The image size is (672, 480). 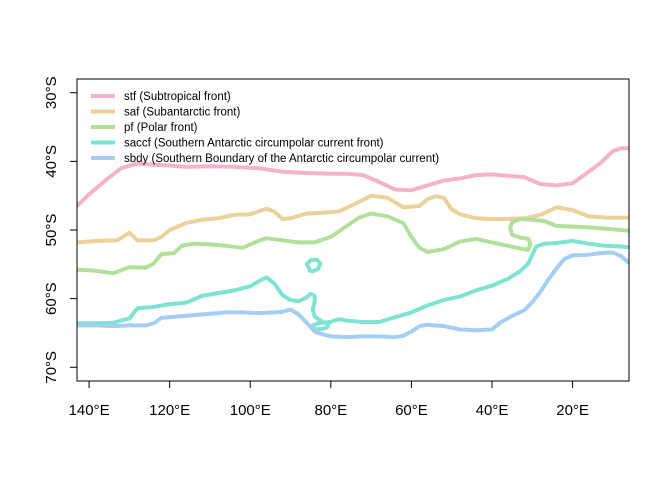 I want to click on y-tick-label: 30°S, so click(x=51, y=92).